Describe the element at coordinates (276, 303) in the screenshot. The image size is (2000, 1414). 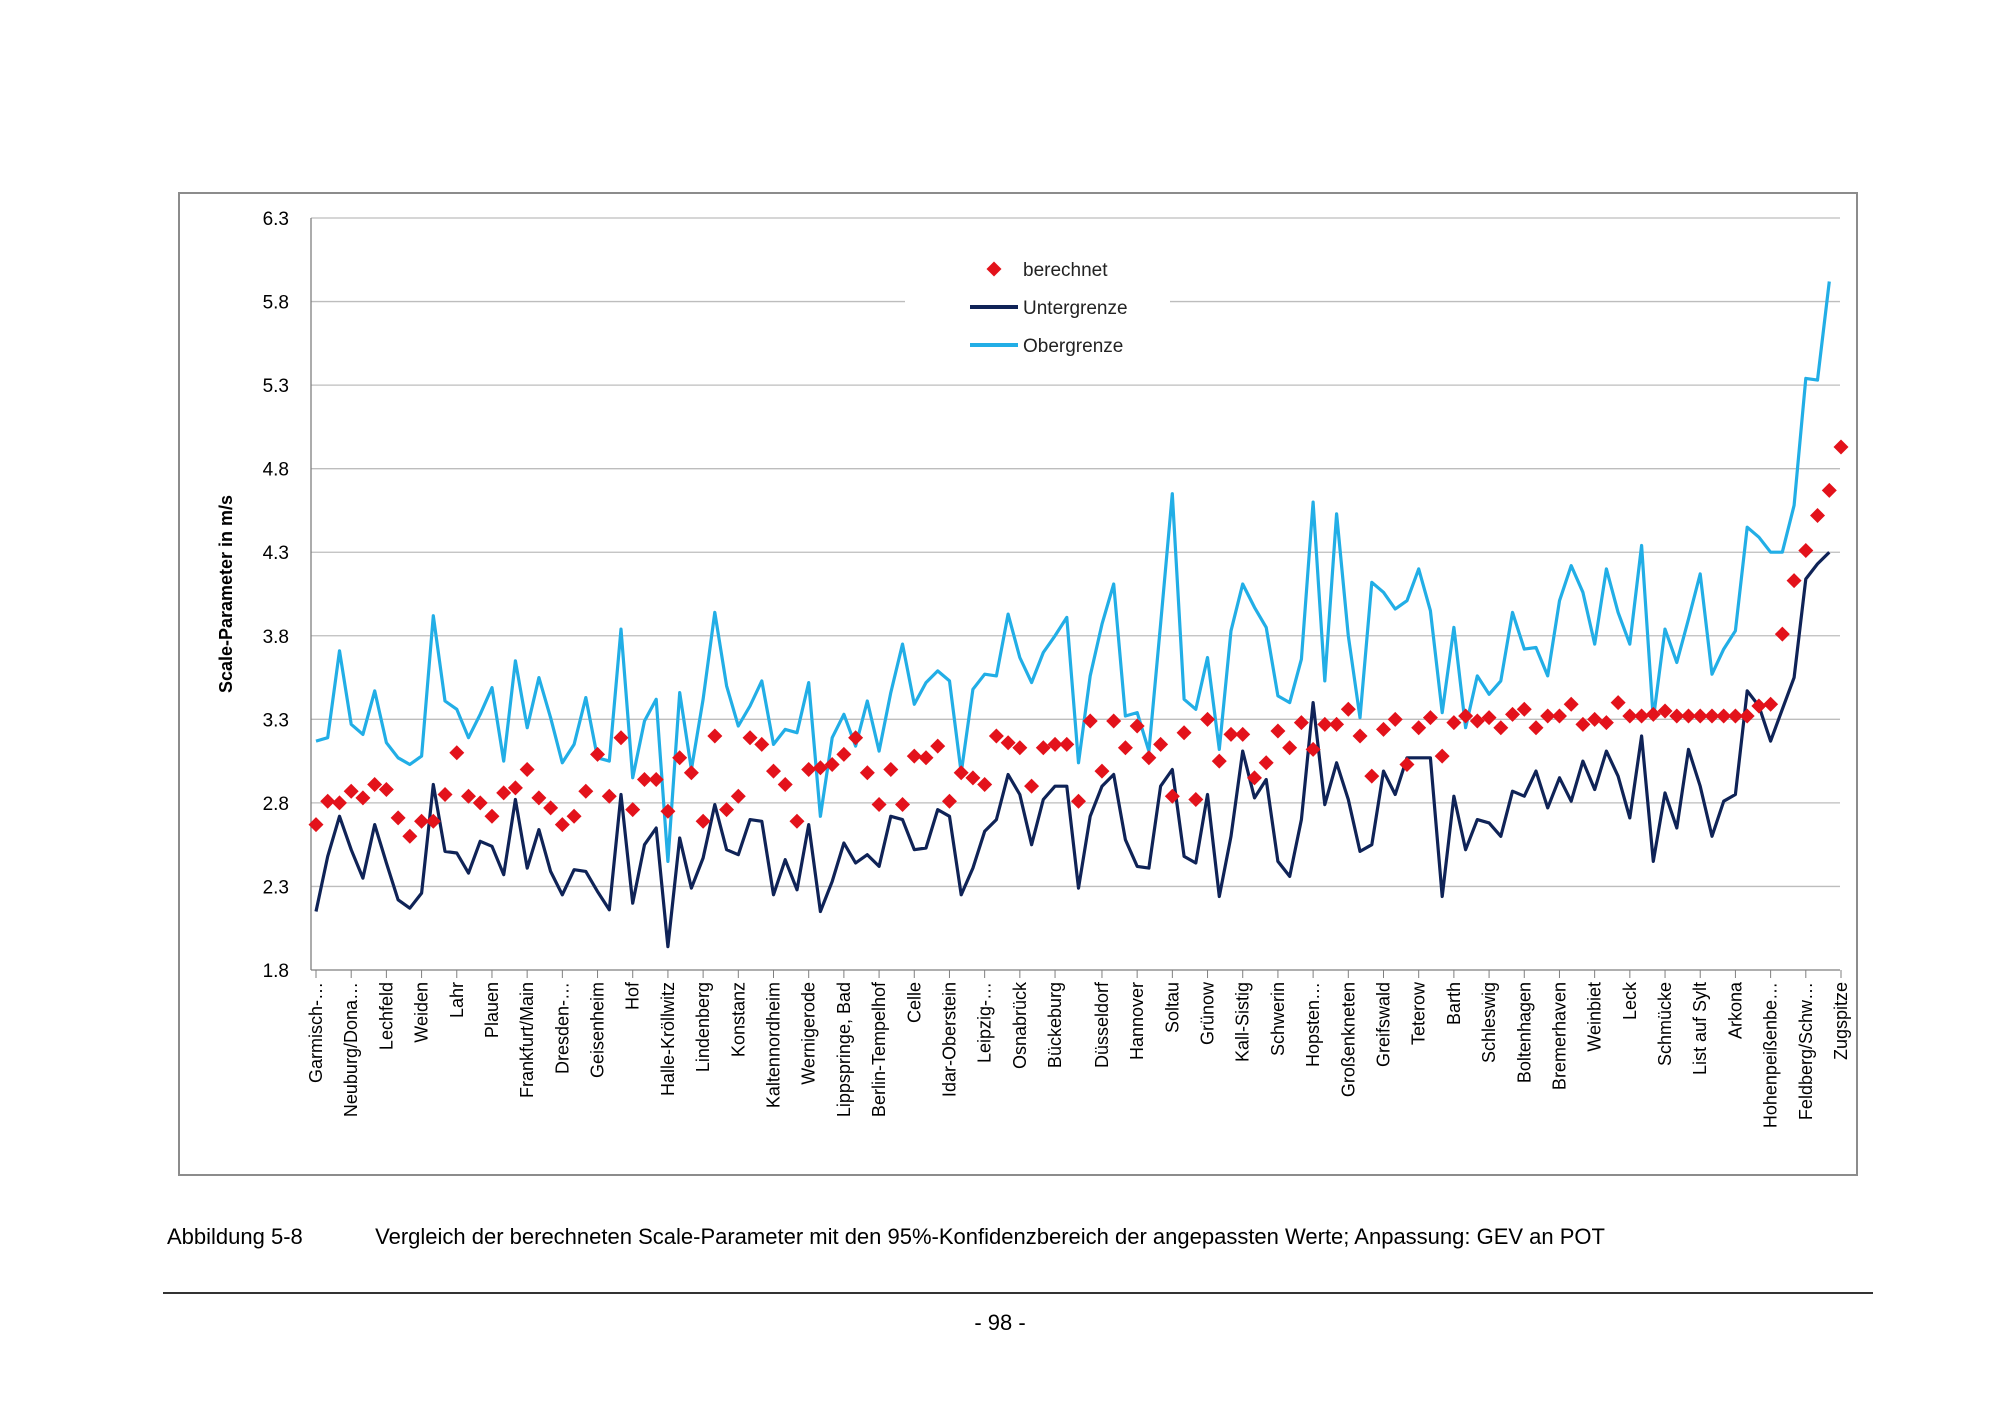
I see `y-tick-label: 5.8` at that location.